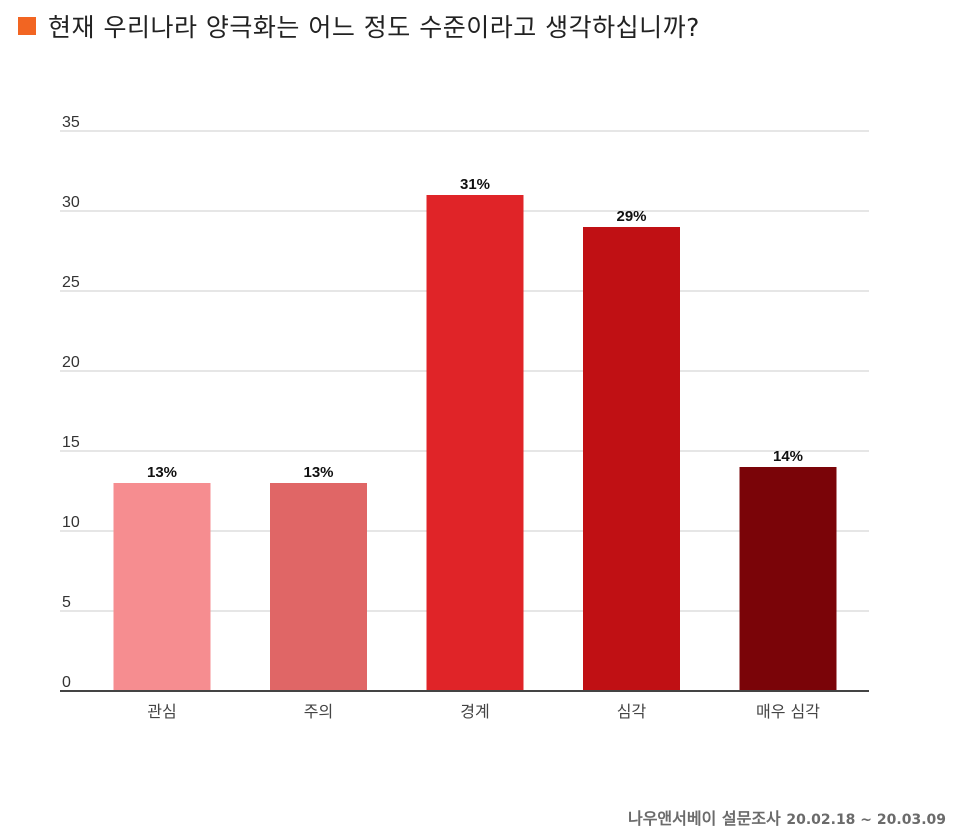 This screenshot has height=839, width=964. I want to click on chart-header: 현재 우리나라 양극화는 어느 정도 수준이라고 생각하십니까?, so click(359, 26).